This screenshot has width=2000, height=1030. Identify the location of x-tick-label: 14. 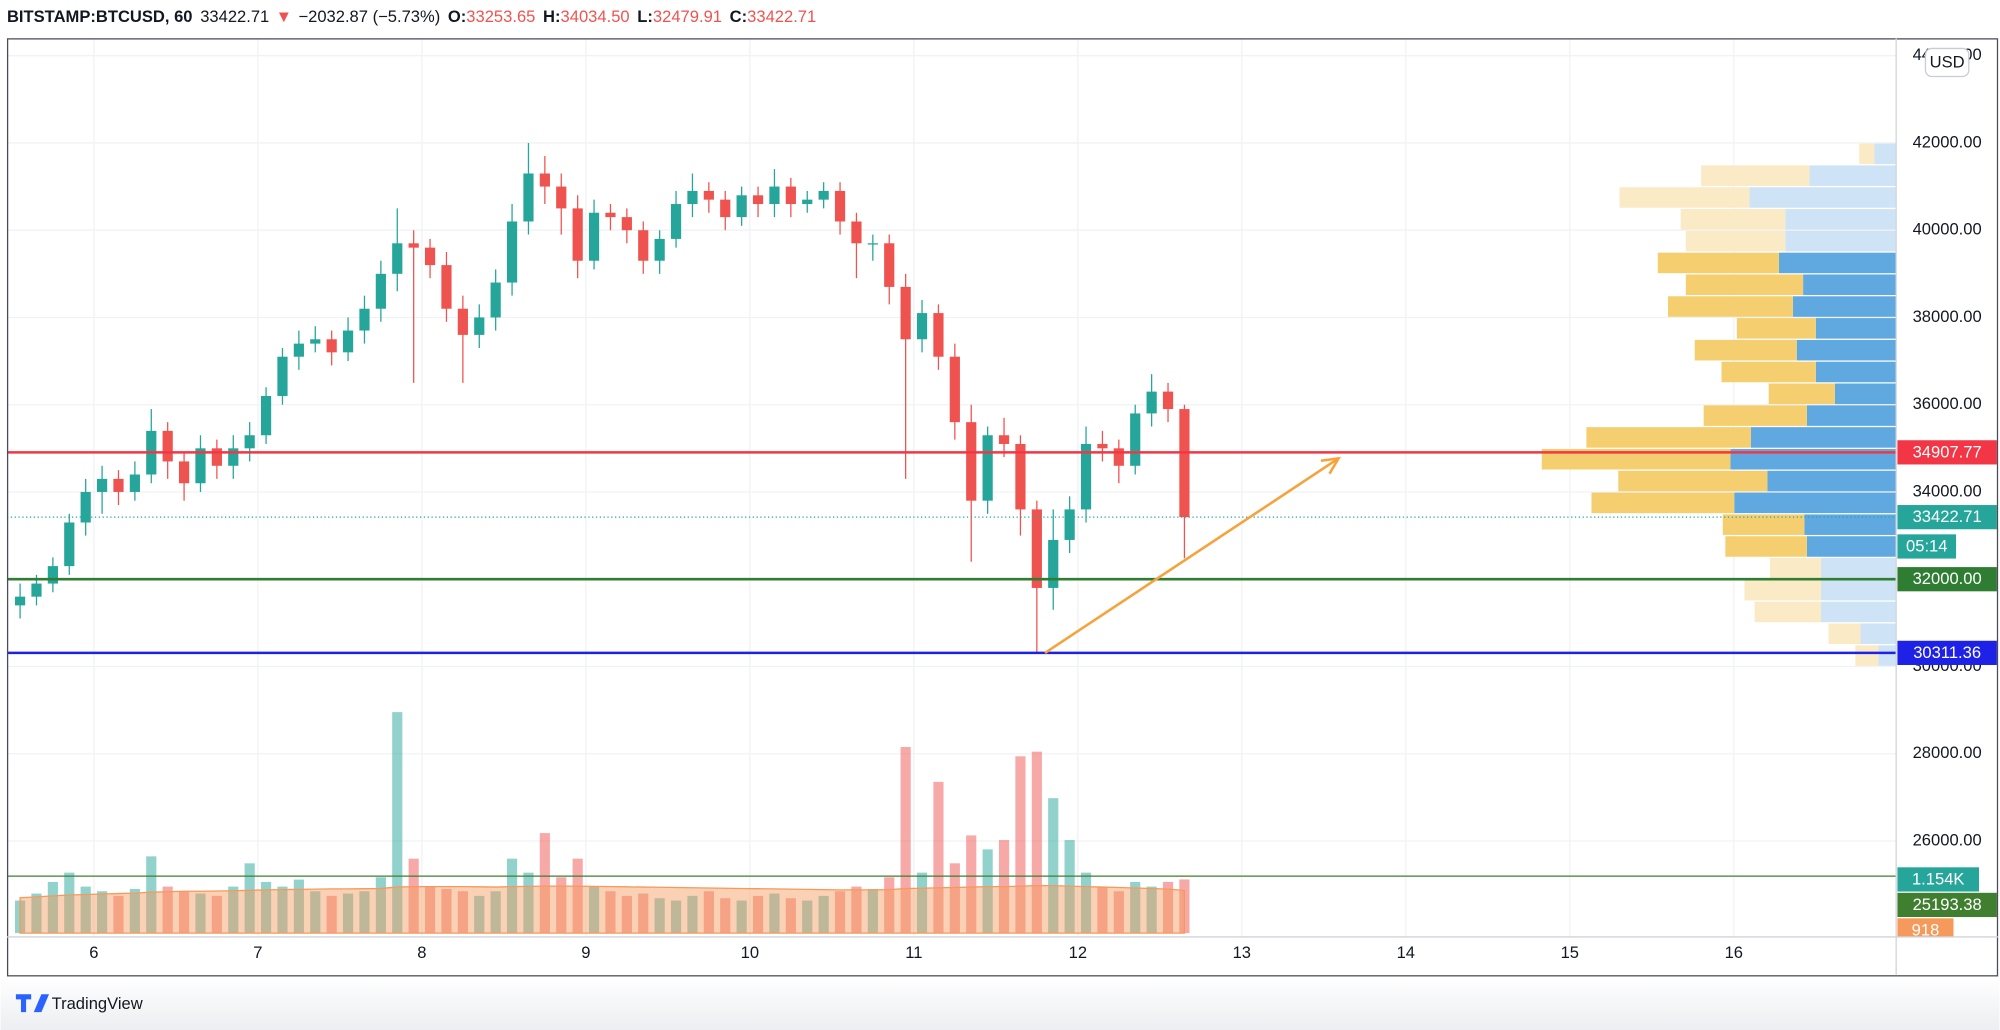
(1406, 952).